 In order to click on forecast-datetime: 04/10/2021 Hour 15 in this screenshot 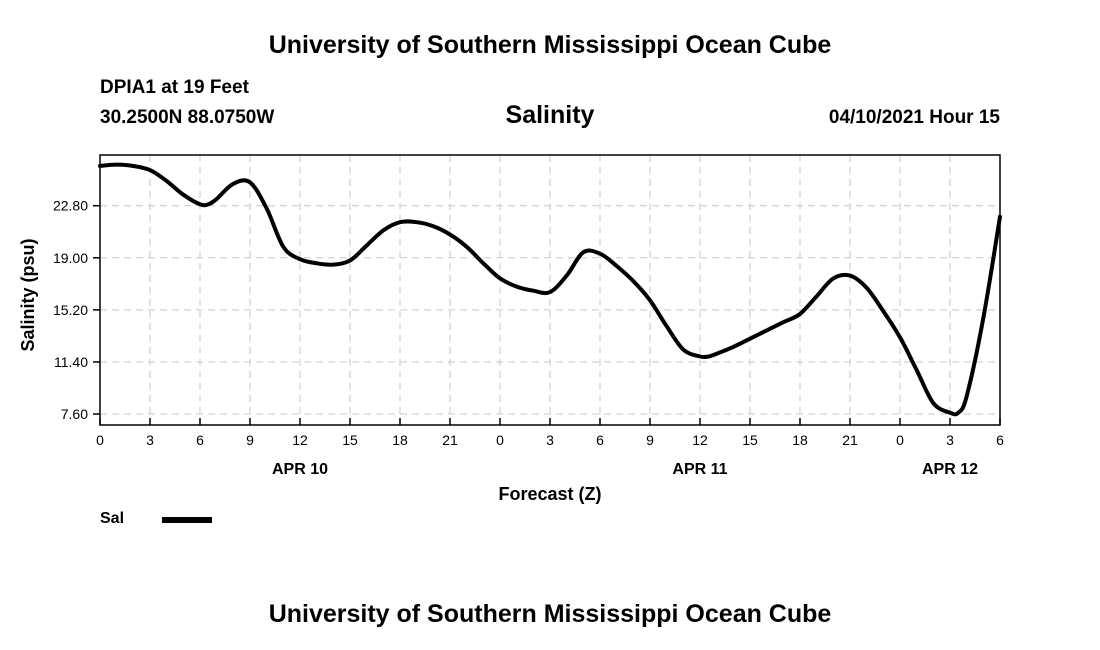, I will do `click(914, 117)`.